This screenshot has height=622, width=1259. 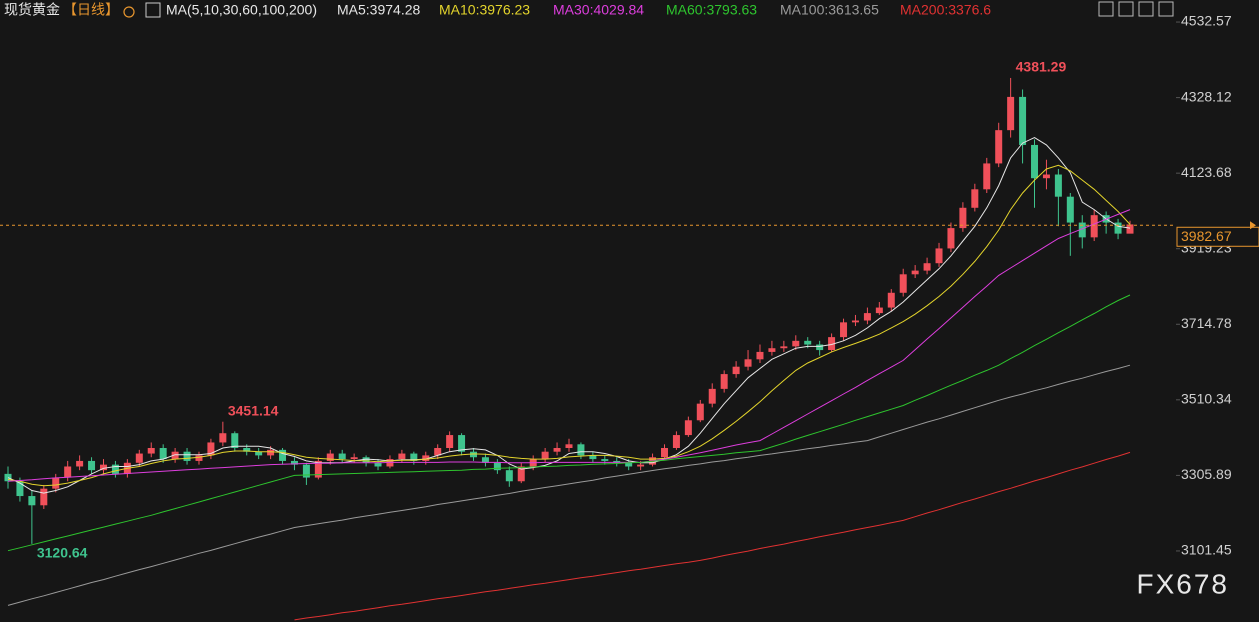 I want to click on ma-icon, so click(x=153, y=10).